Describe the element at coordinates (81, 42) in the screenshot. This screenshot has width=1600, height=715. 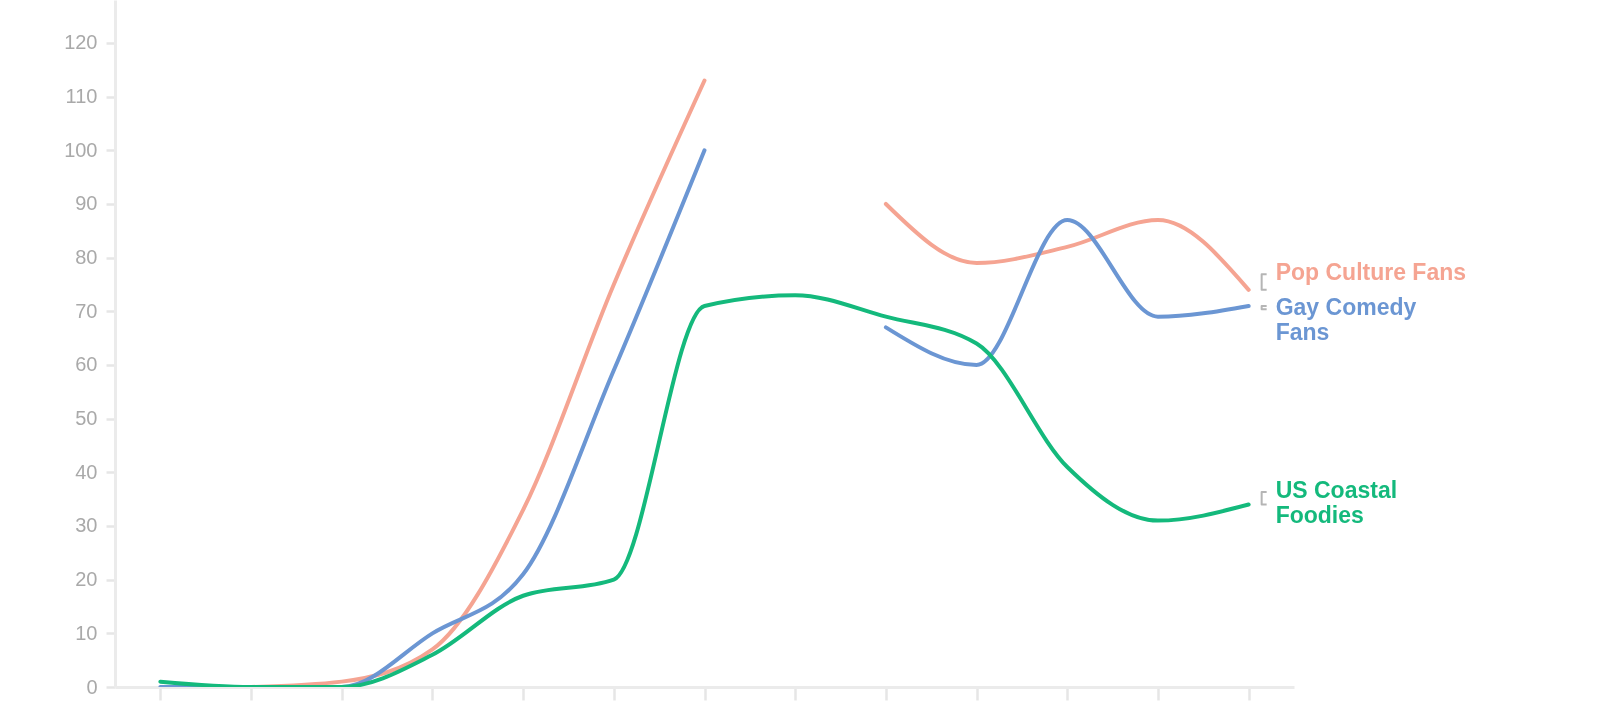
I see `y-tick-label: 120` at that location.